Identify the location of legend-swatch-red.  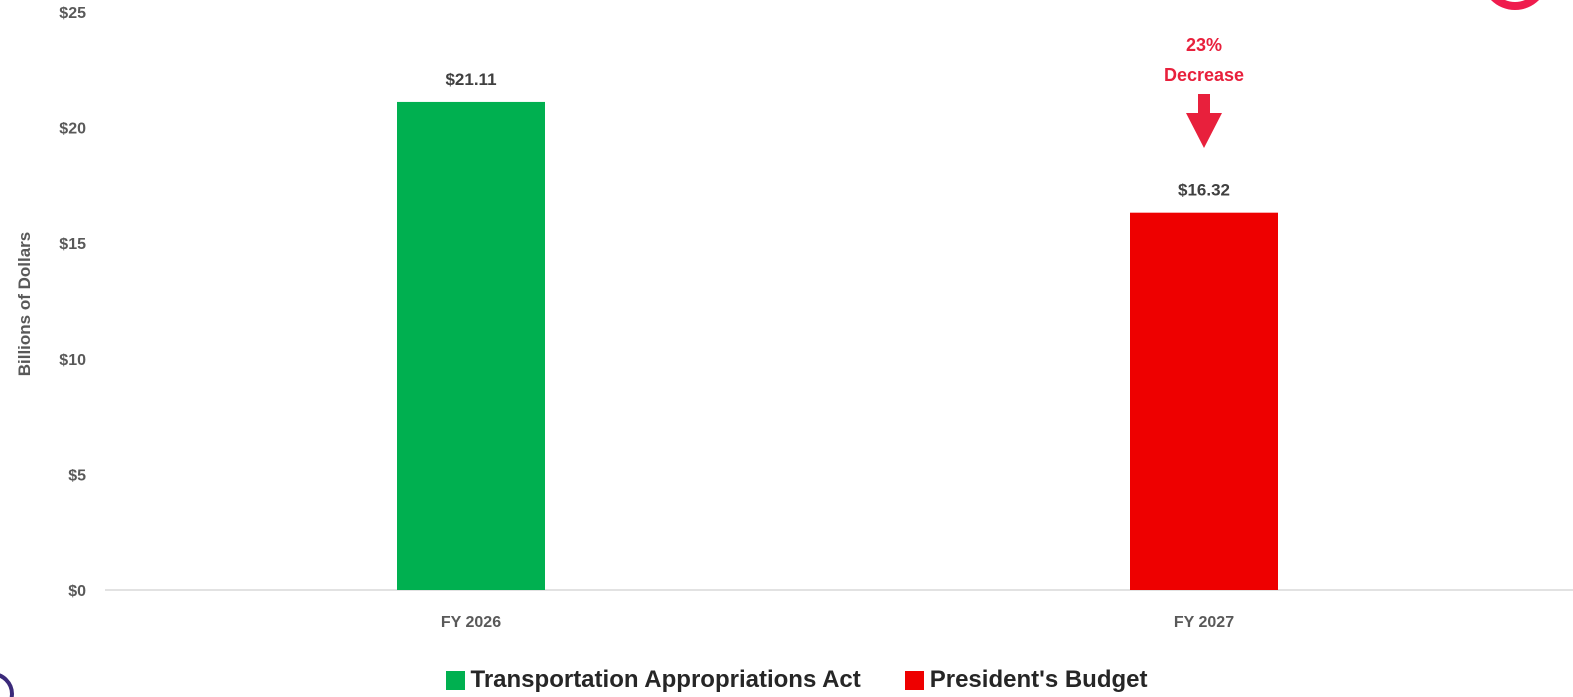
(914, 680).